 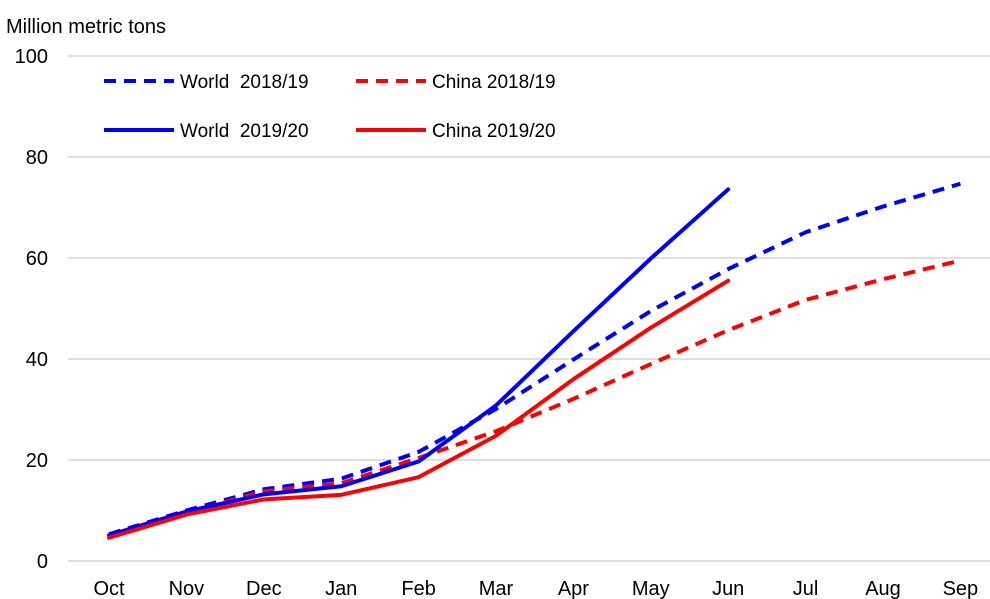 I want to click on y-tick-label: 0, so click(x=42, y=562).